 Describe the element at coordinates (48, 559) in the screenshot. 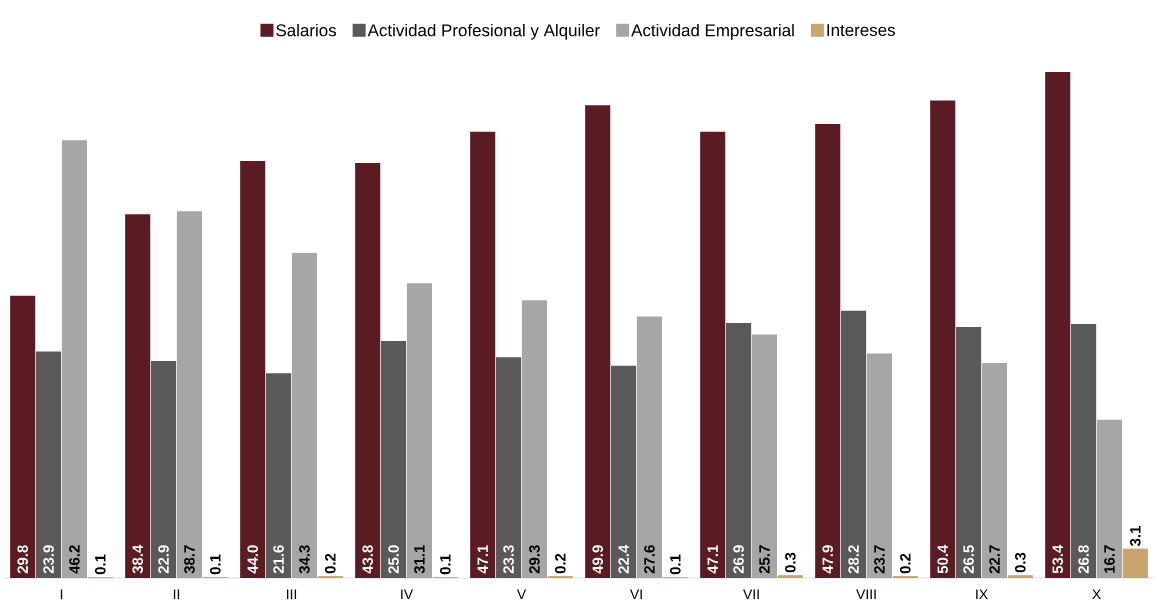

I see `data-label: 23.9` at that location.